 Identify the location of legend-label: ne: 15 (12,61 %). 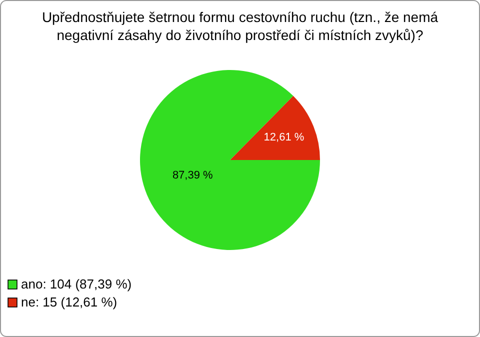
(69, 302).